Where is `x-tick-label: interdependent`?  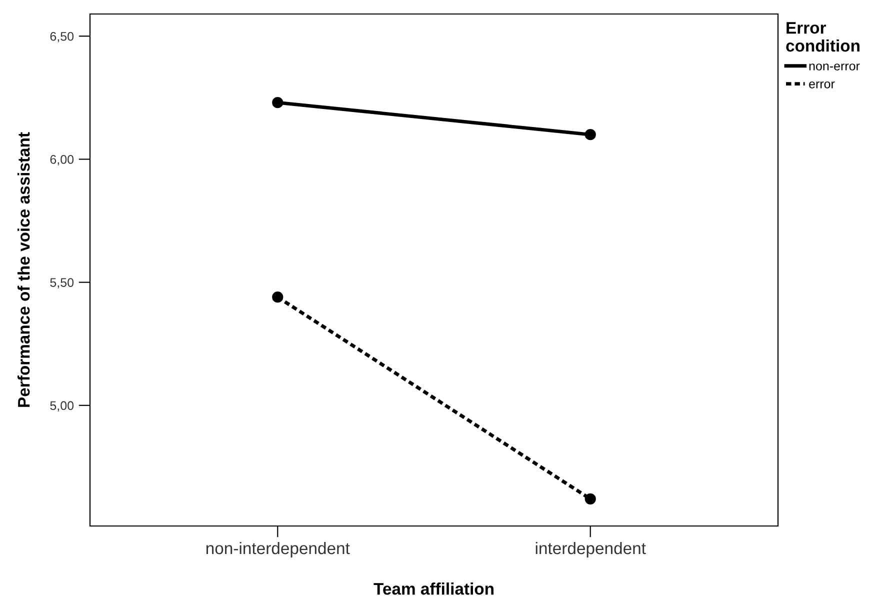 x-tick-label: interdependent is located at coordinates (591, 550).